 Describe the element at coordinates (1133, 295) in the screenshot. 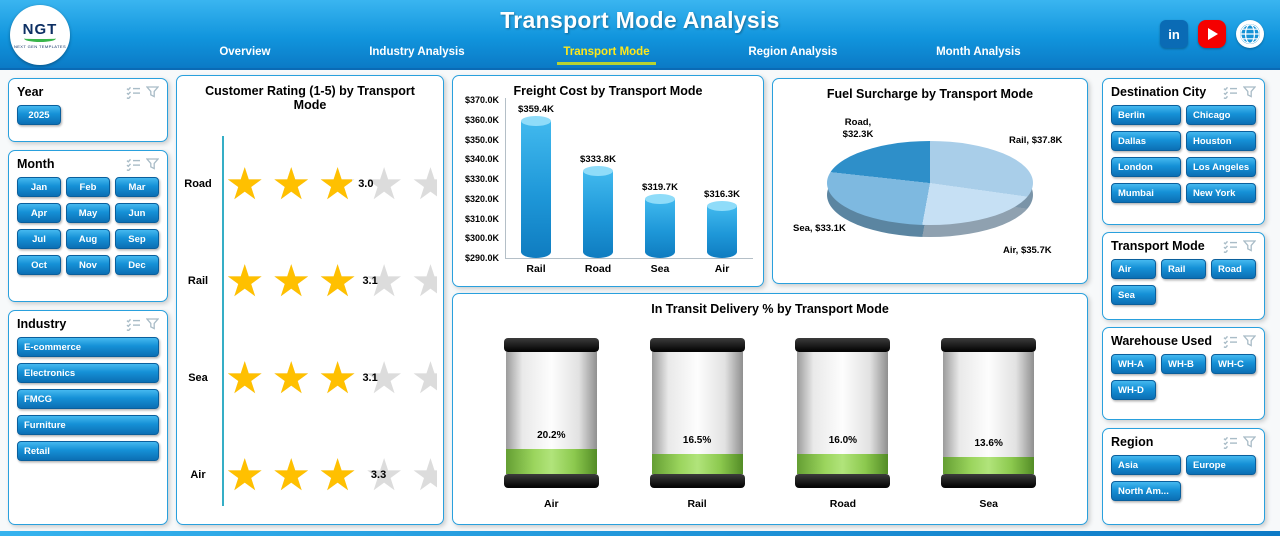

I see `transport-mode-option-sea: Sea` at that location.